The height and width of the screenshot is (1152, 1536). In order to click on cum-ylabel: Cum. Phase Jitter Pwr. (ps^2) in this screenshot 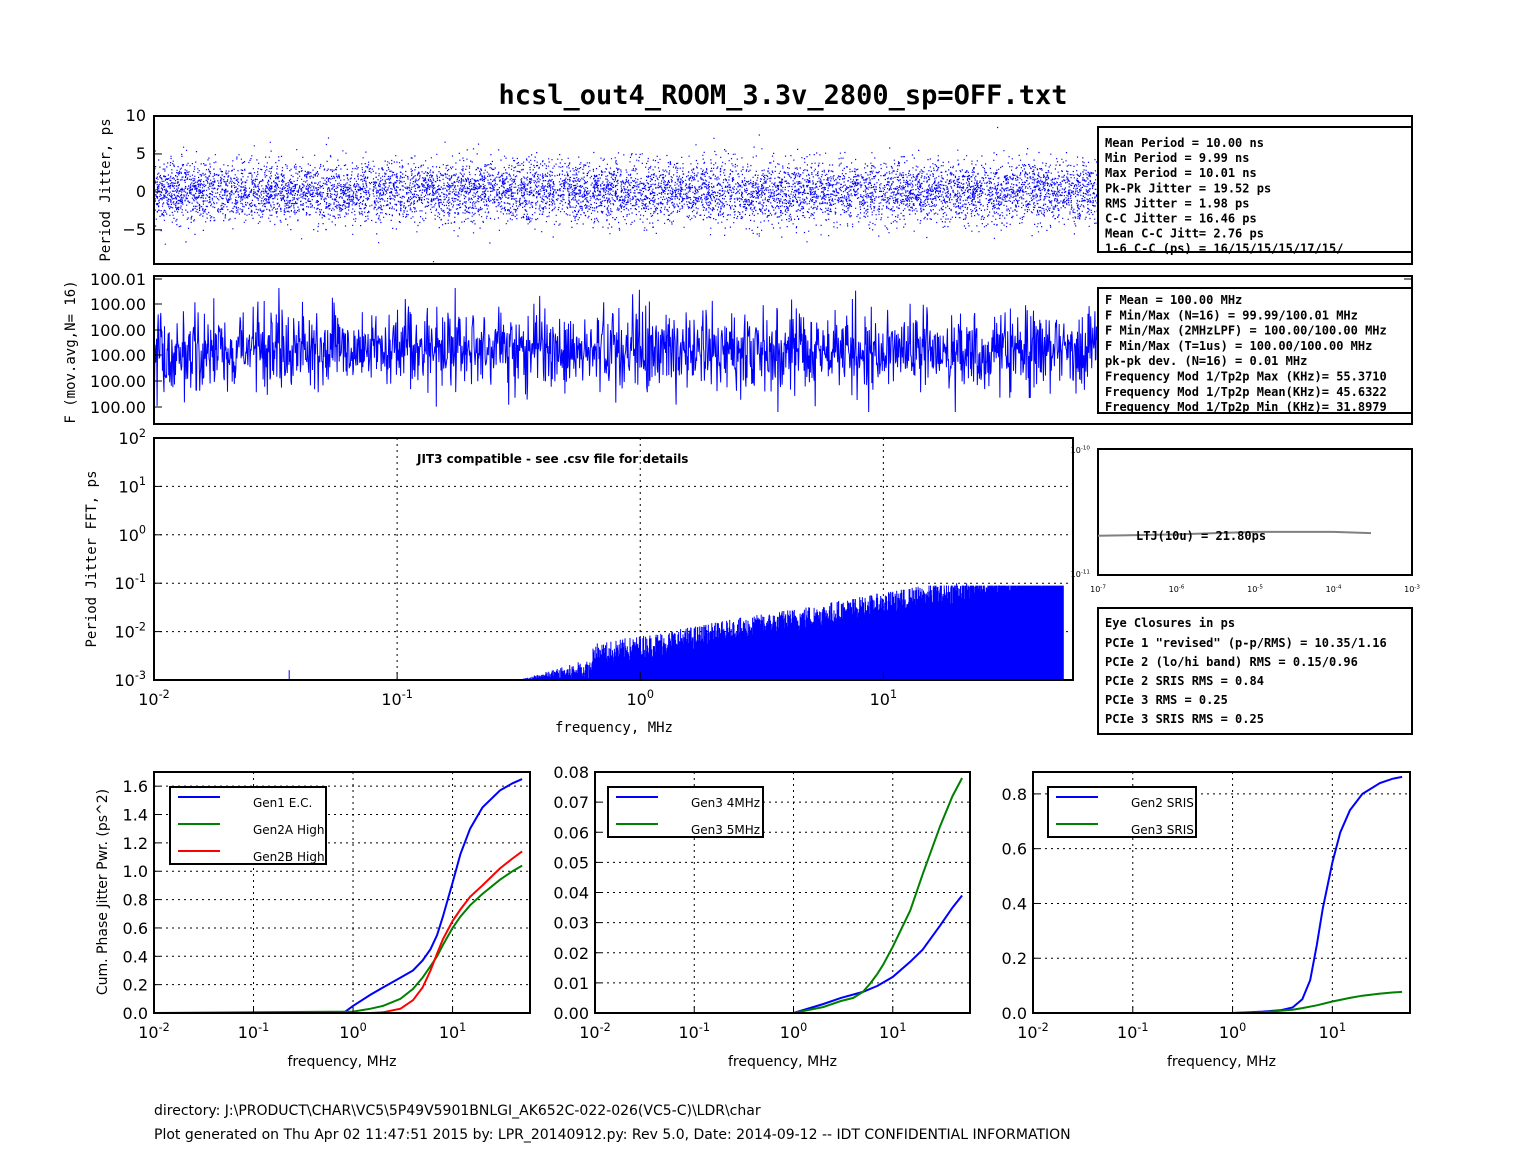, I will do `click(103, 892)`.